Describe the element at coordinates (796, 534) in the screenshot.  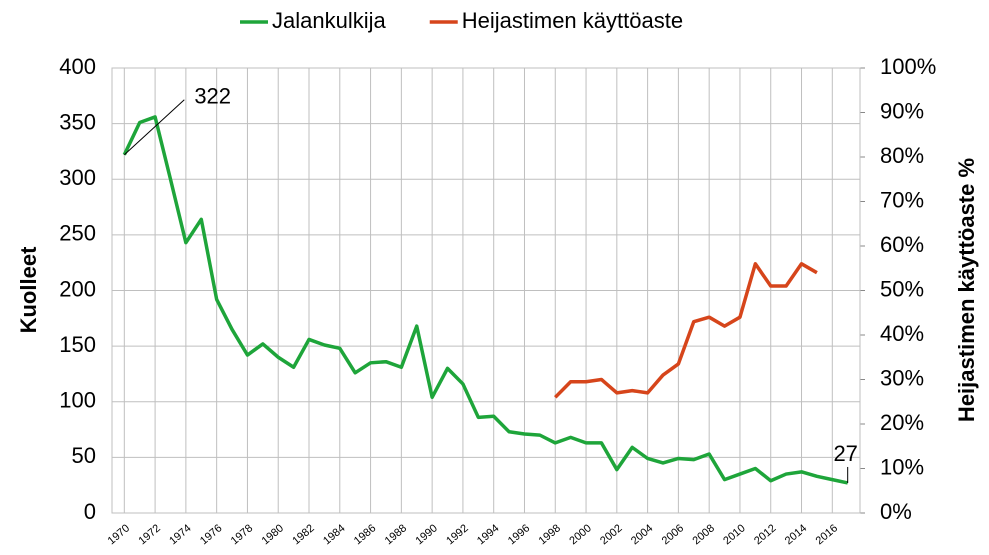
I see `x-tick-label: 2014` at that location.